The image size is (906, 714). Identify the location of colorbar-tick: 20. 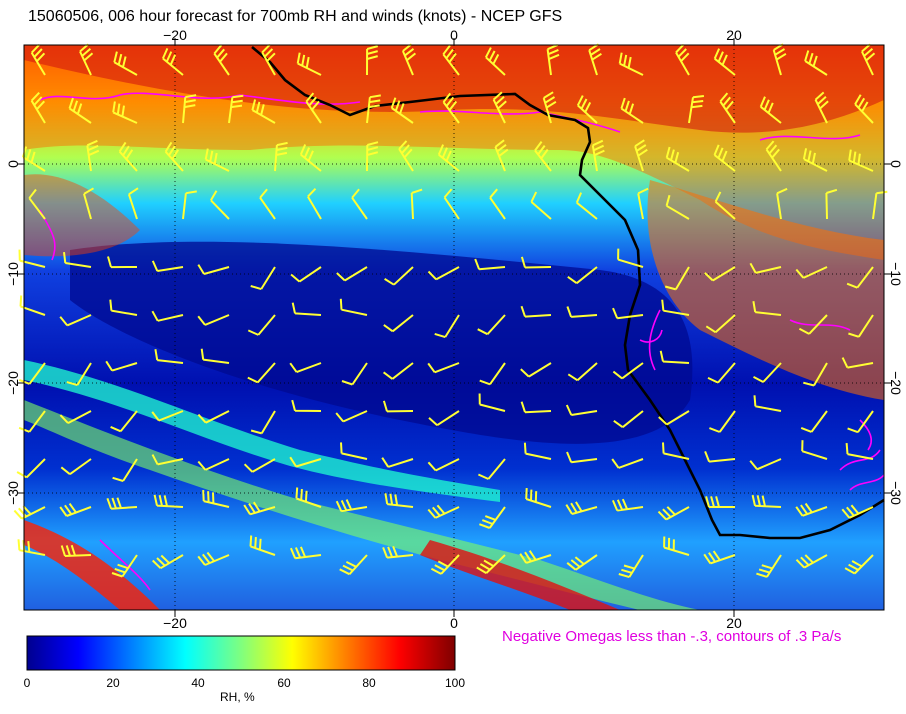
(113, 683).